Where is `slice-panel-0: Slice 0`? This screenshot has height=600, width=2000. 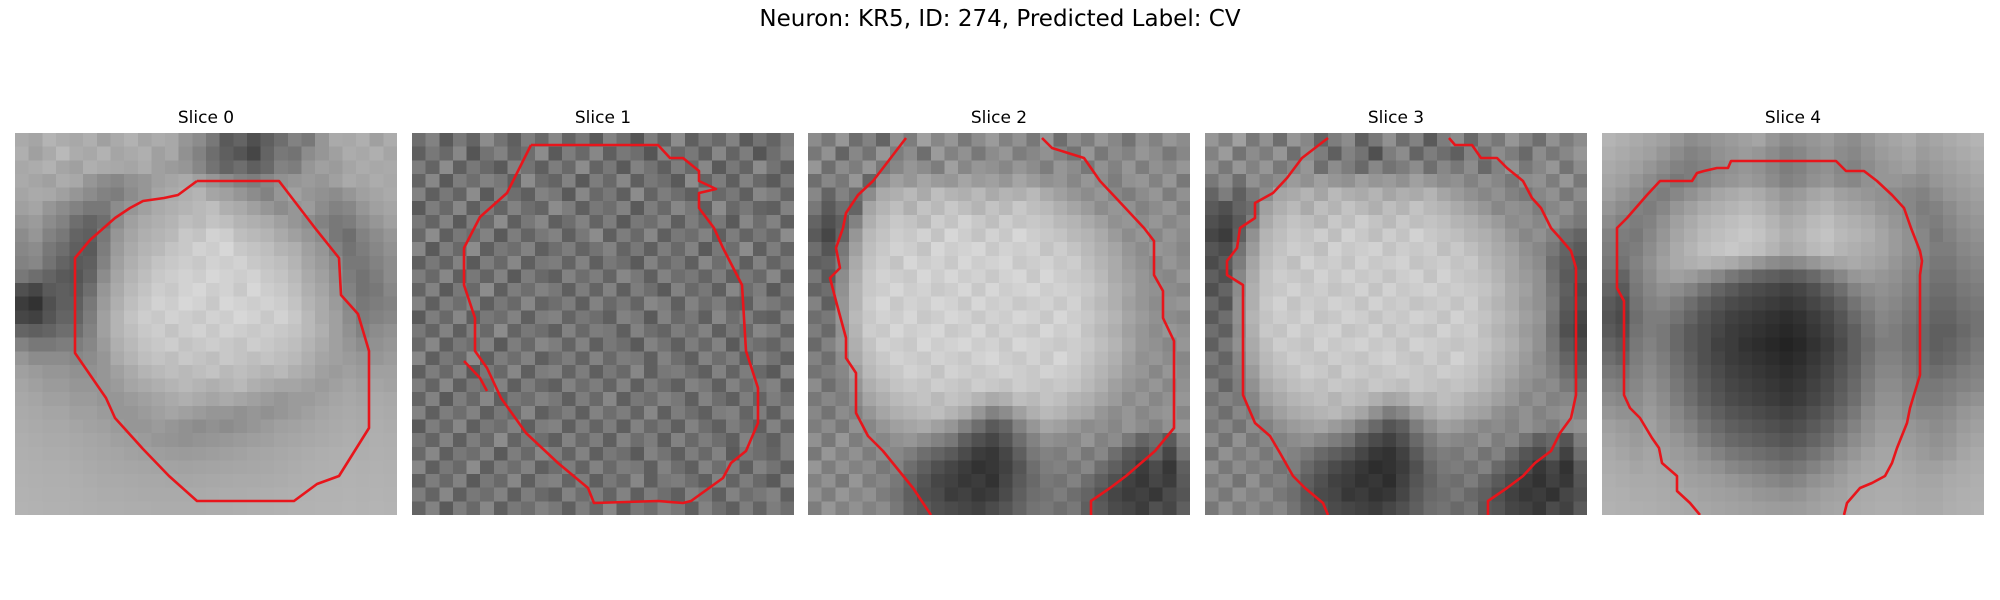 slice-panel-0: Slice 0 is located at coordinates (206, 311).